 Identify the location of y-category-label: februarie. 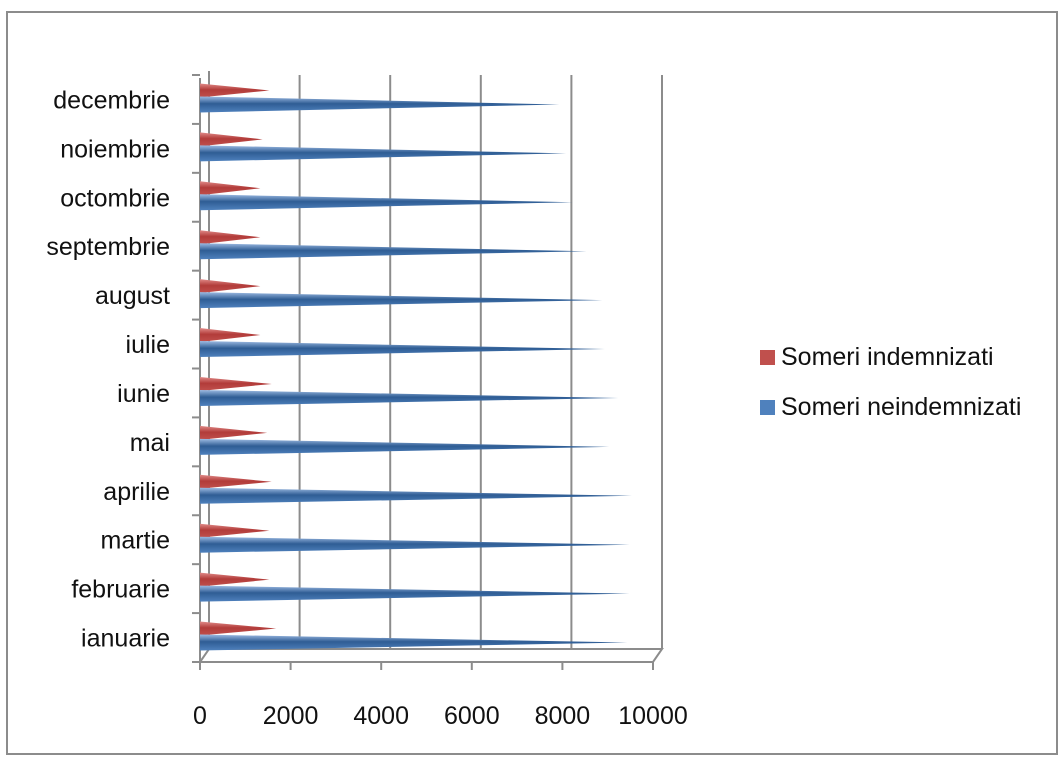
(120, 590).